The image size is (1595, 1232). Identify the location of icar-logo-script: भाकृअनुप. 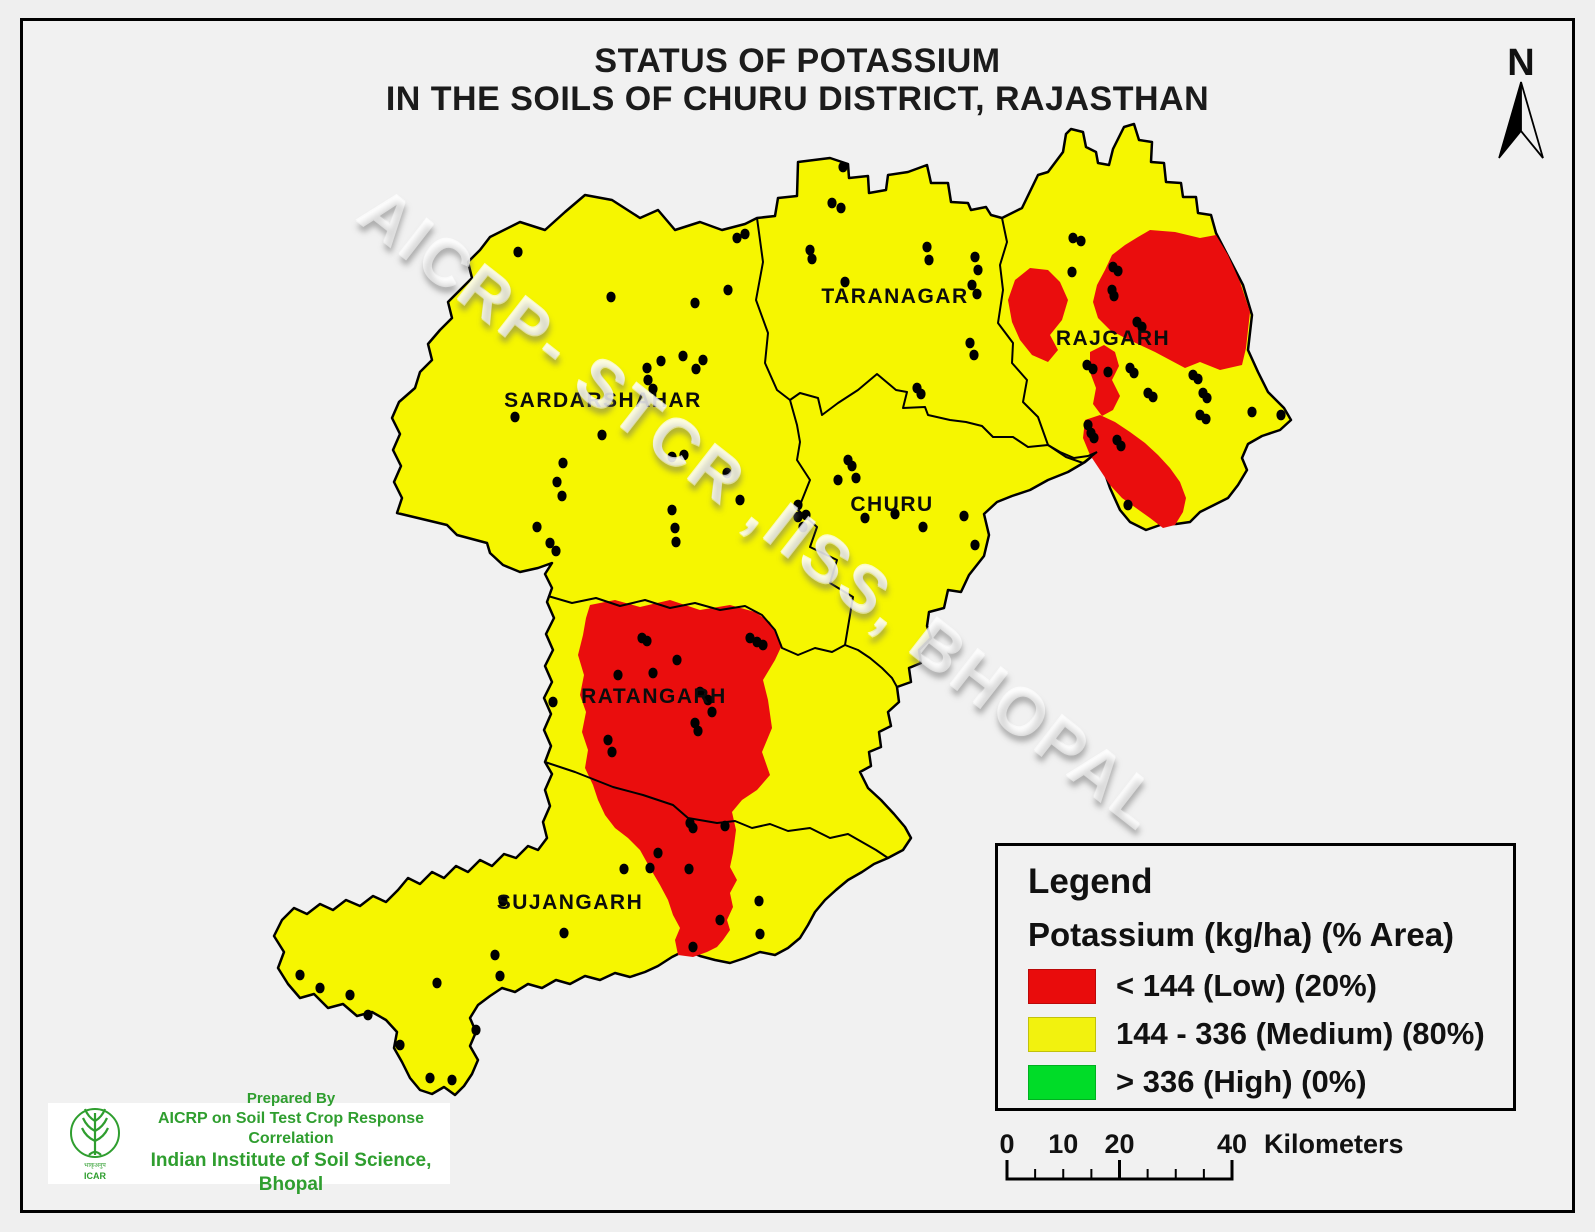
(95, 1166).